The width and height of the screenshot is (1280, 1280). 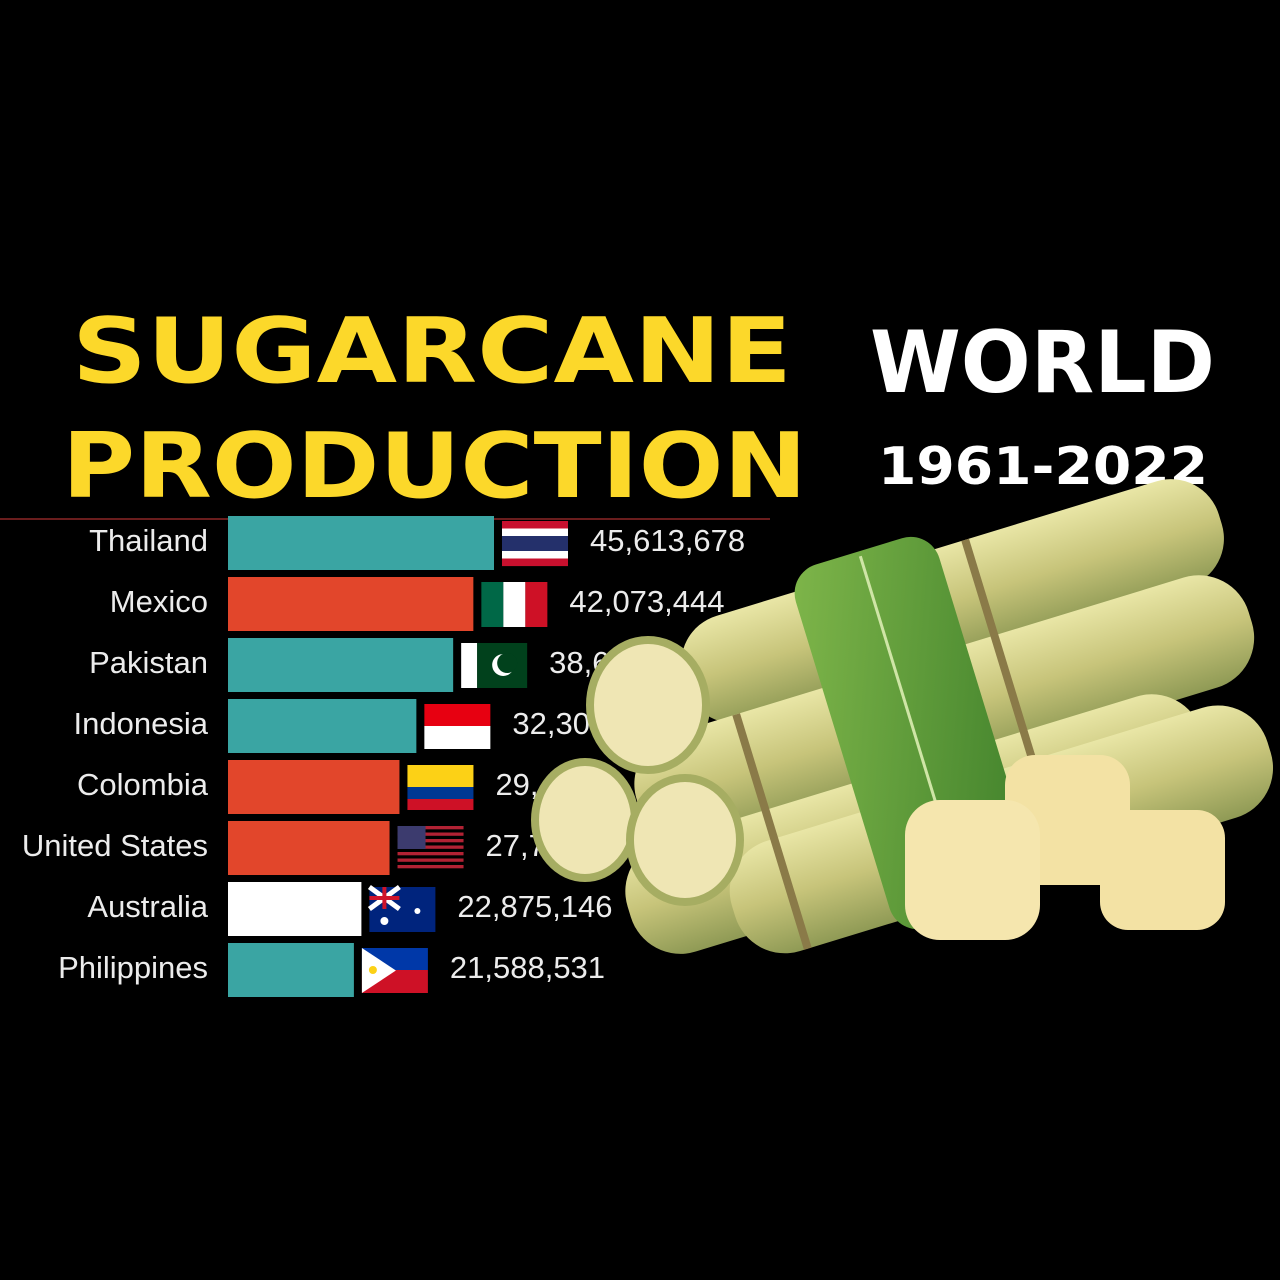 I want to click on value-label: 42,073,444, so click(x=646, y=601).